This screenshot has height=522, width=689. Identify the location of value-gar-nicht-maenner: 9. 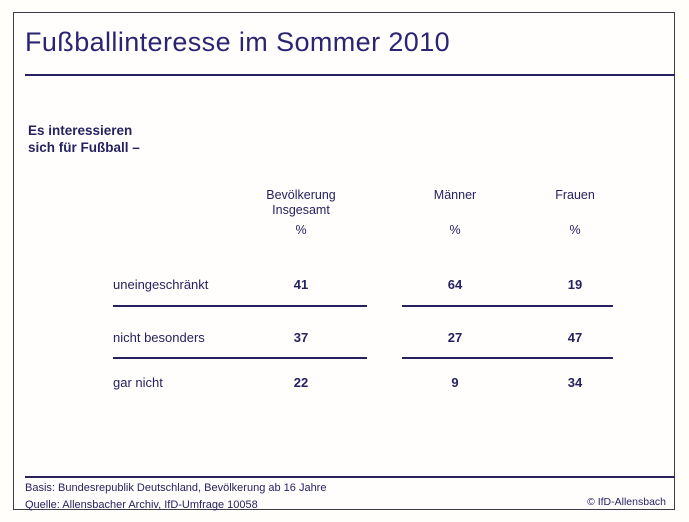
(455, 382).